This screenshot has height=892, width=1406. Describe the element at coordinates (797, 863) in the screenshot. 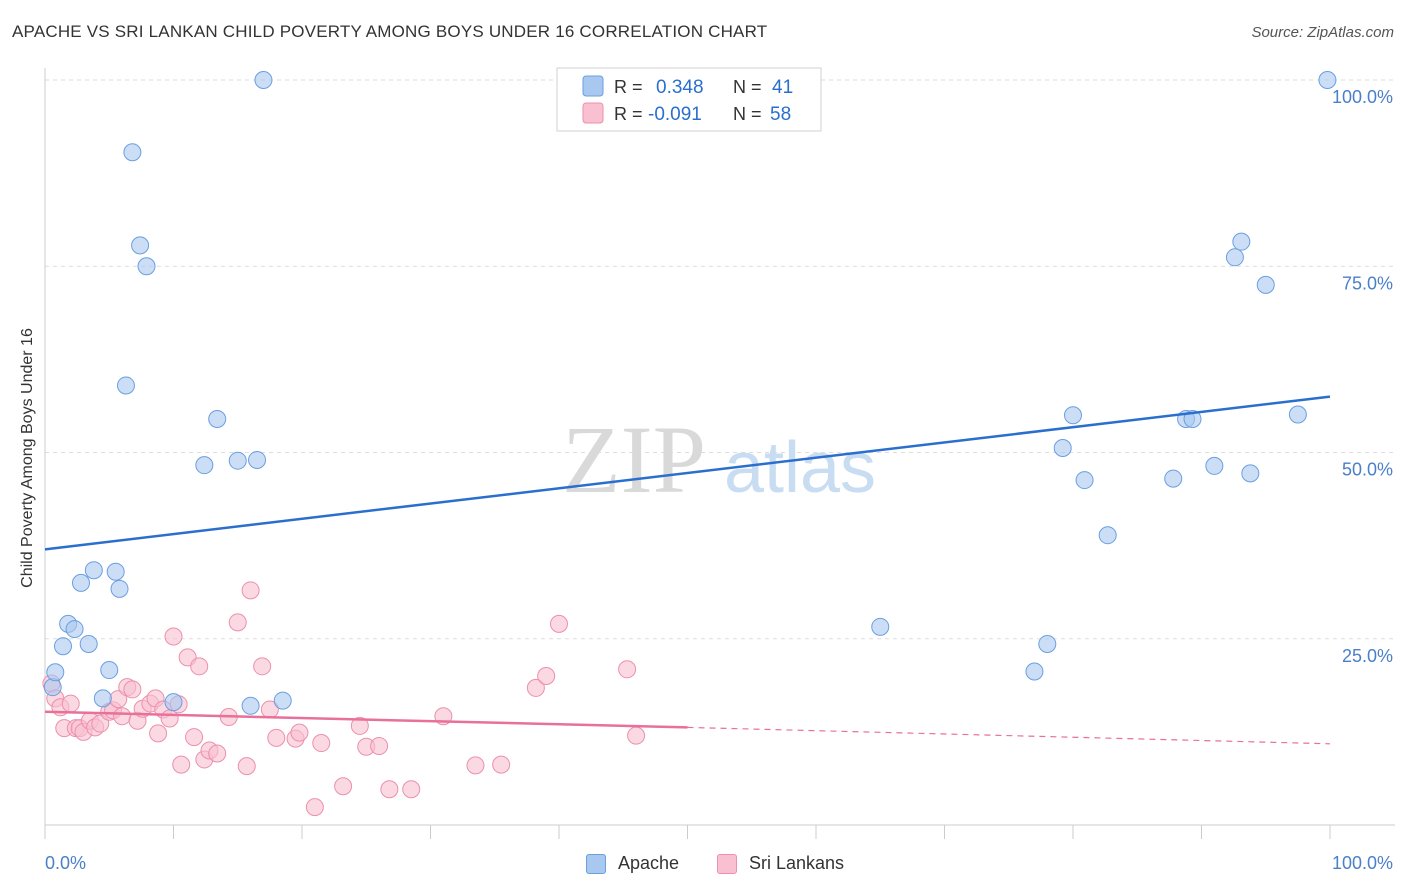

I see `legend-label-srilankan: Sri Lankans` at that location.